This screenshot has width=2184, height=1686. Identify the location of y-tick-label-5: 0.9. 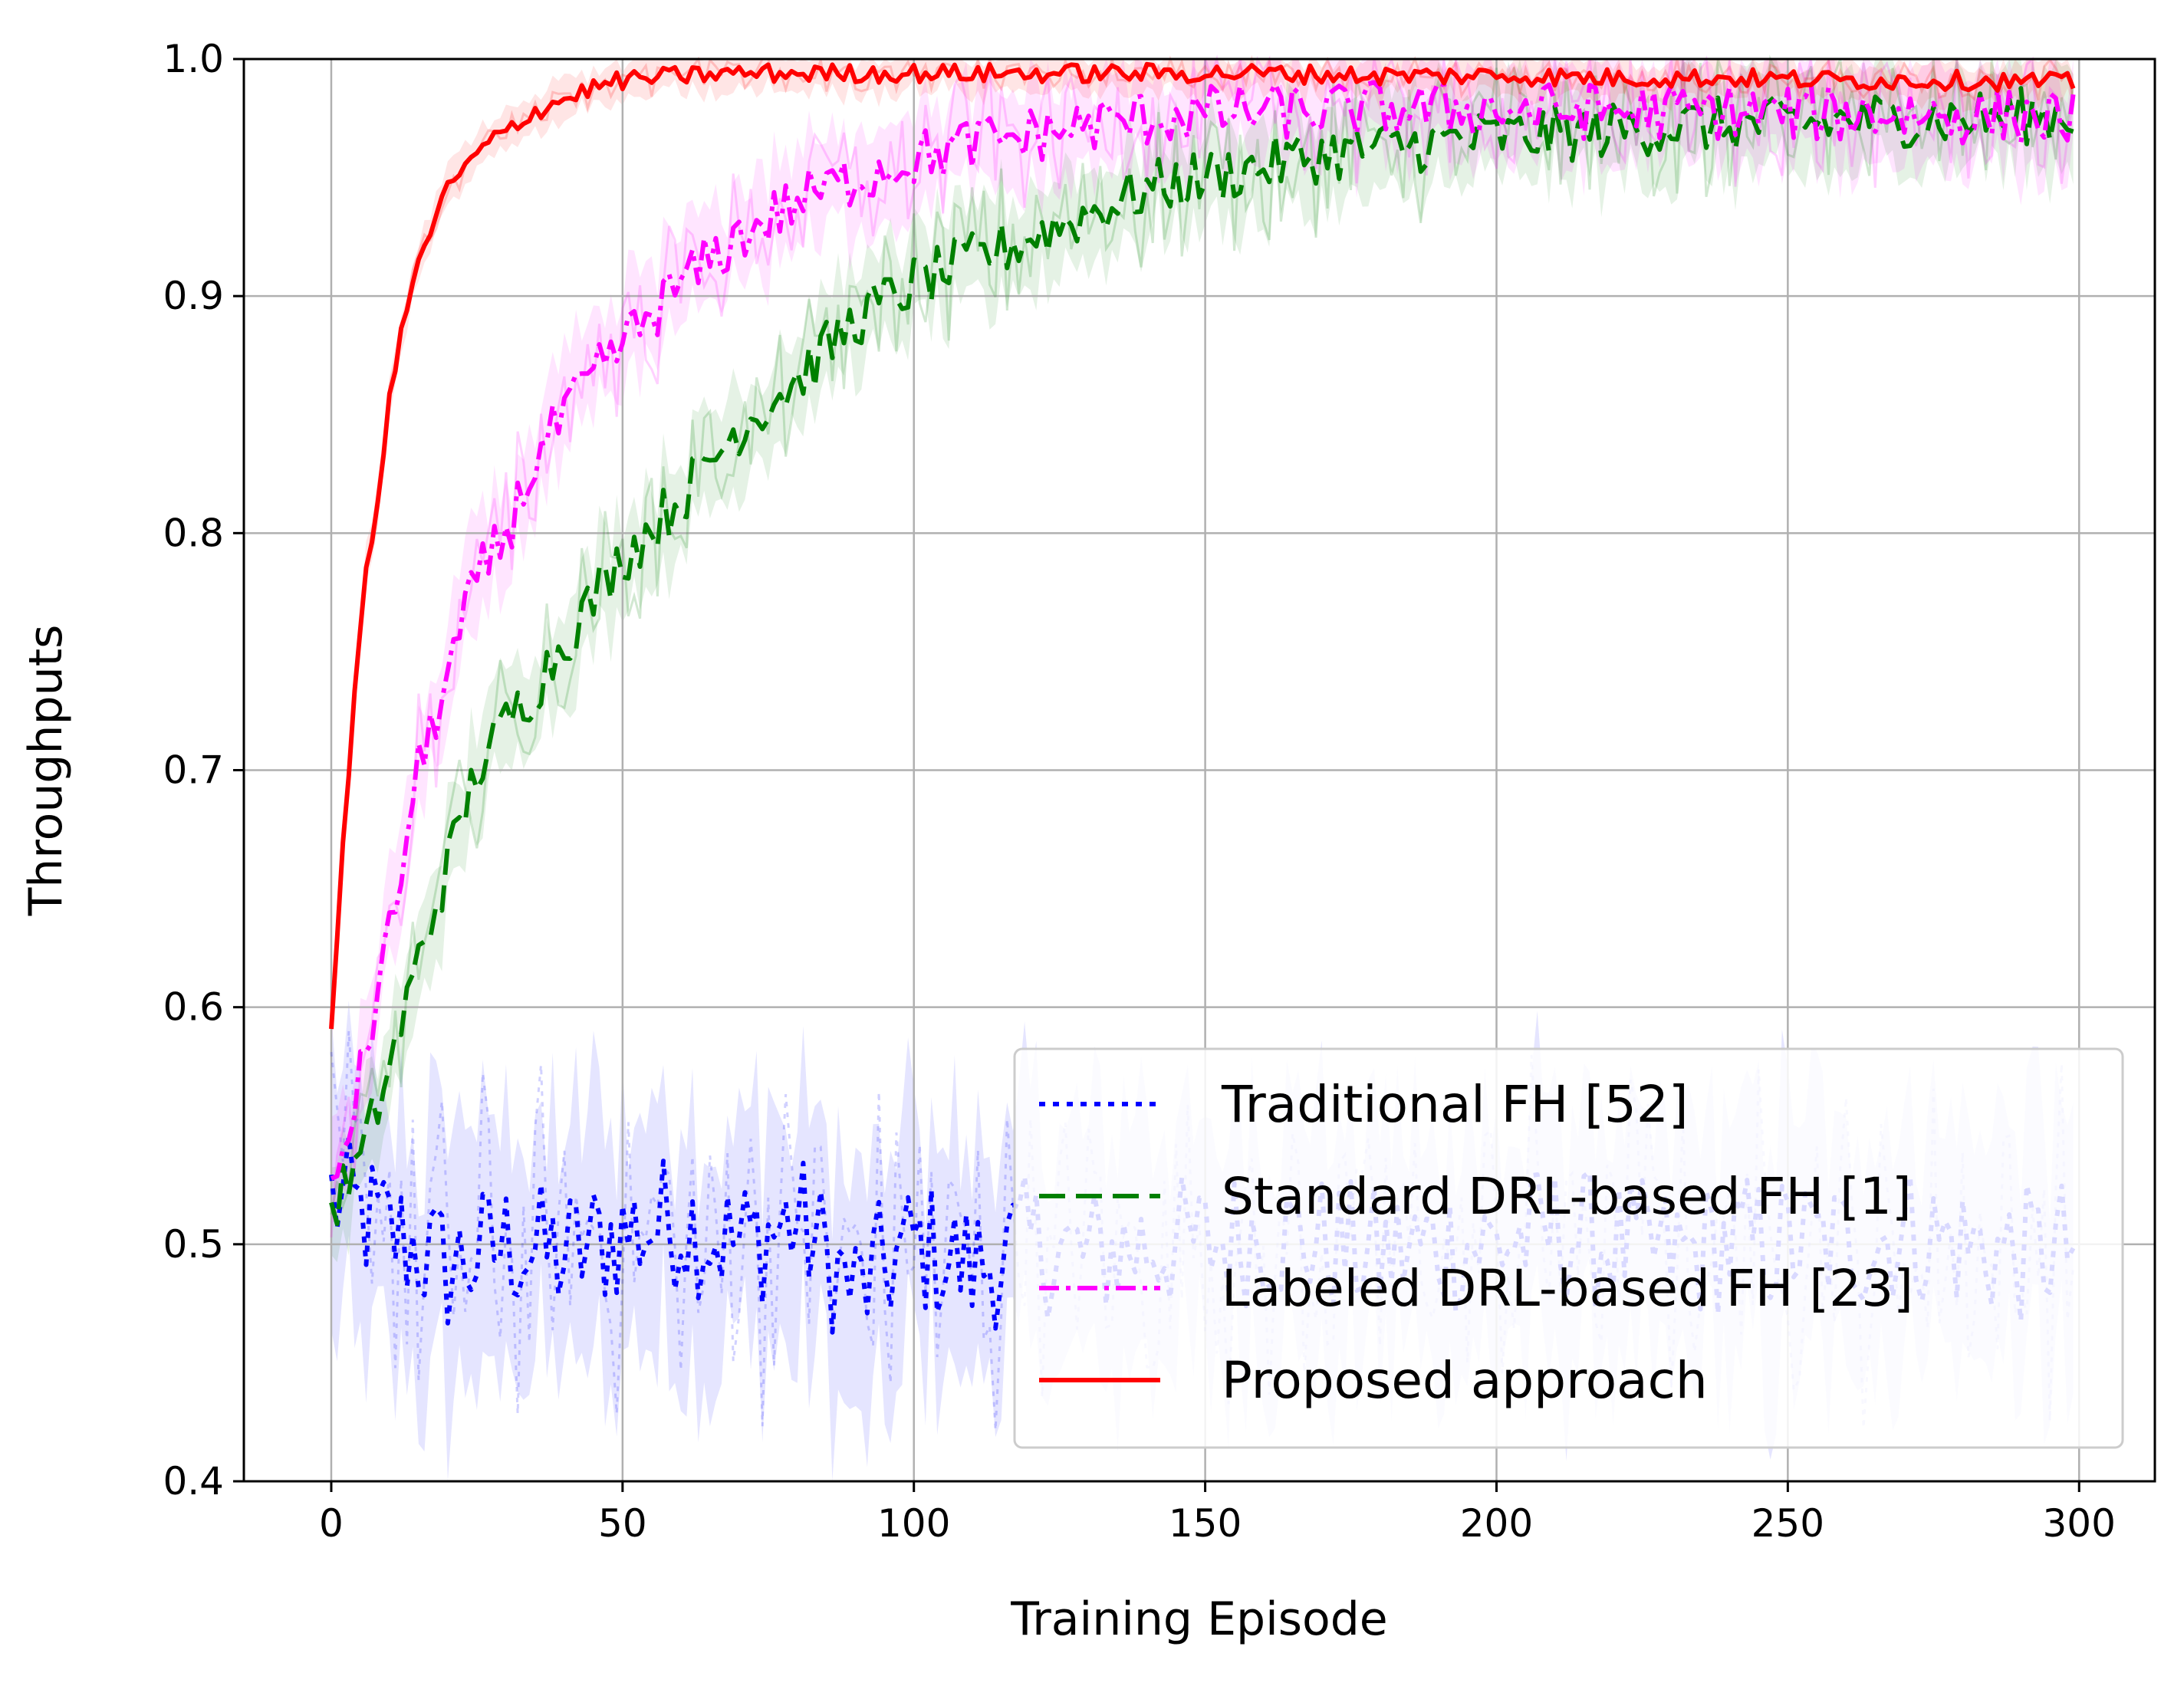
(194, 296).